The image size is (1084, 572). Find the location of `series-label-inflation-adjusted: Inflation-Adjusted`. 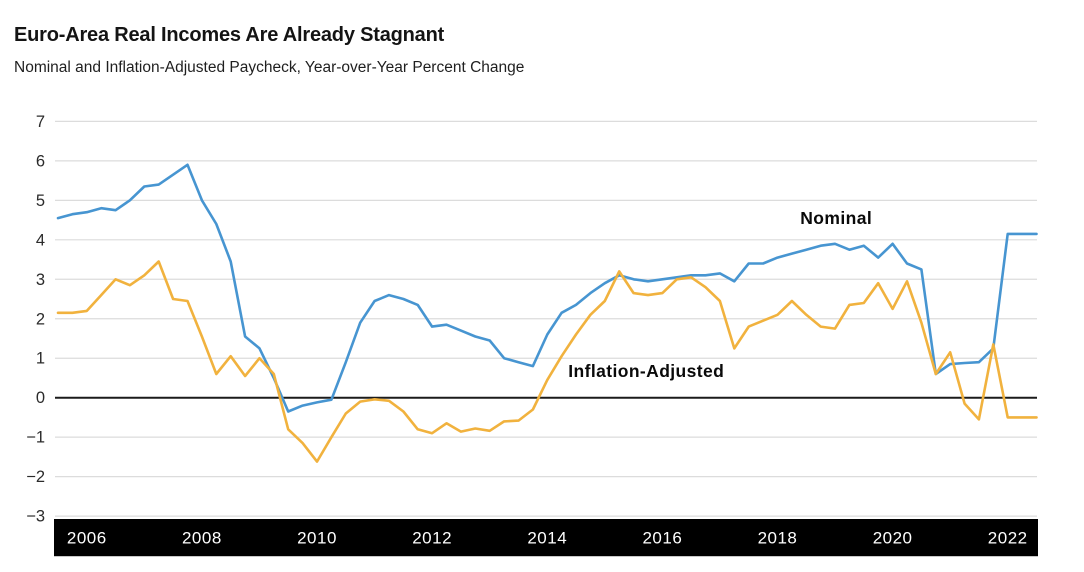

series-label-inflation-adjusted: Inflation-Adjusted is located at coordinates (646, 371).